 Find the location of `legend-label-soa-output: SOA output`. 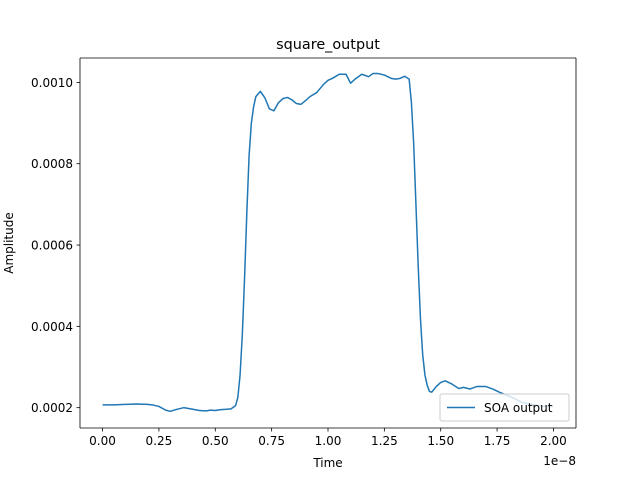

legend-label-soa-output: SOA output is located at coordinates (518, 408).